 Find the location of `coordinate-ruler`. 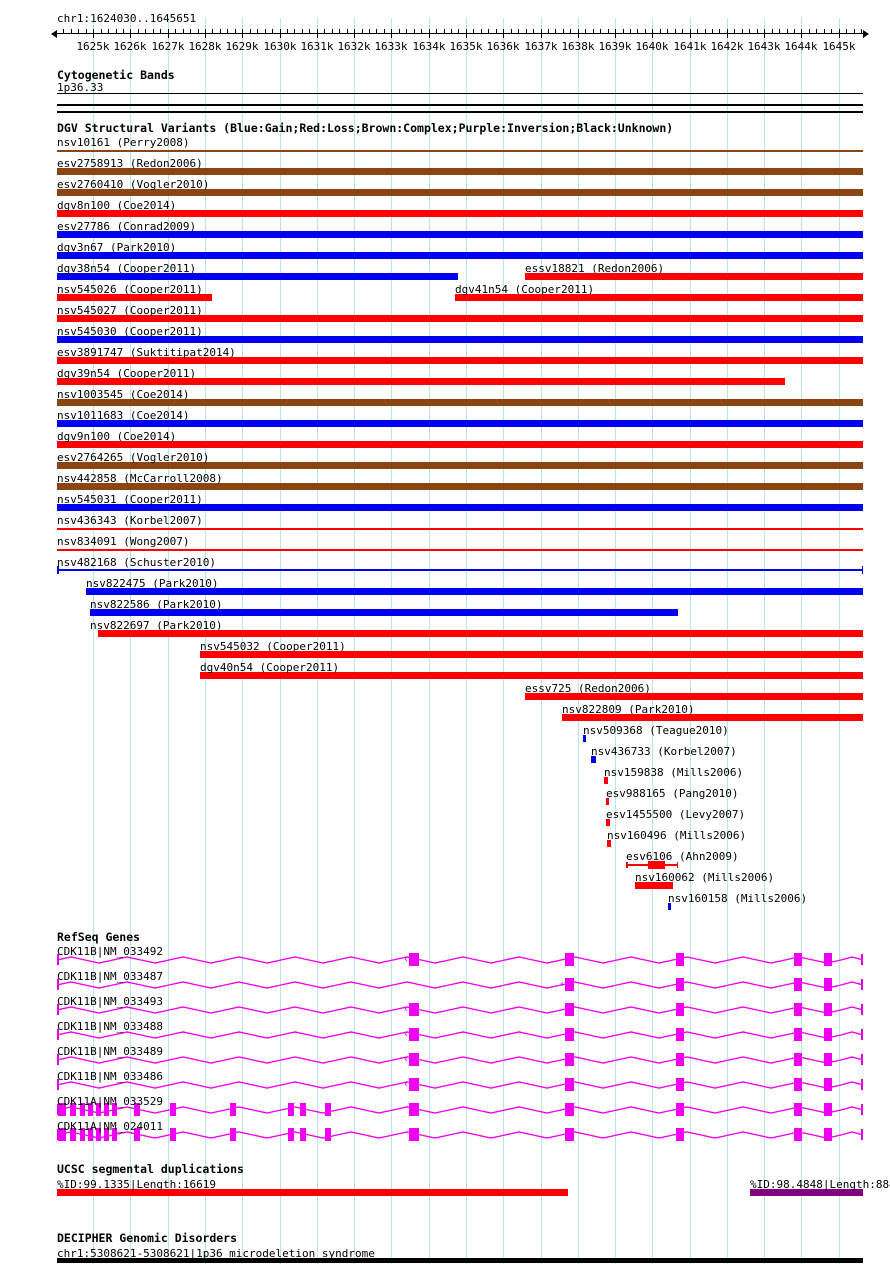

coordinate-ruler is located at coordinates (460, 33).